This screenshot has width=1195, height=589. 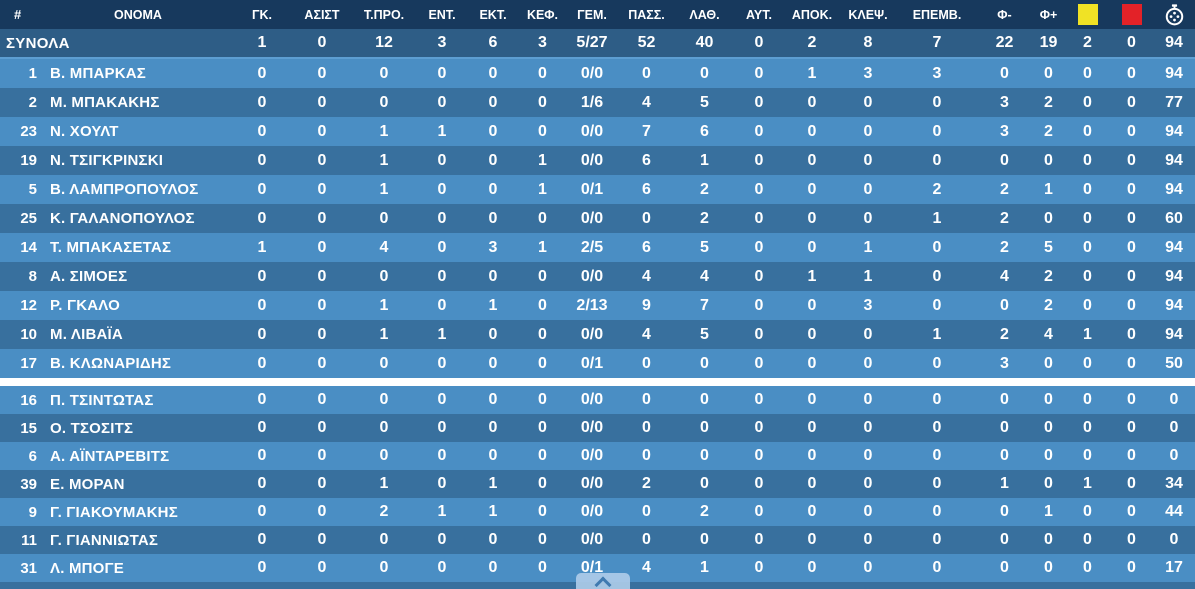 I want to click on player-row: 5 Β. ΛΑΜΠΡΟΠΟΥΛΟΣ 0 0 1 0 0 1 0/1 6 2 0 0 0 2 2 1 0 0 94, so click(x=597, y=189).